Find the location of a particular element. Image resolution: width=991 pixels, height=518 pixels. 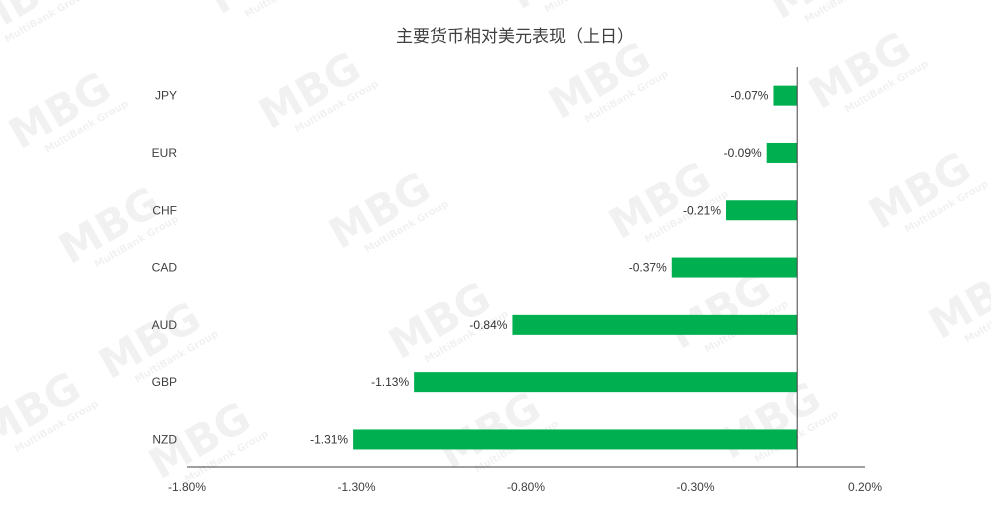

category-labels: JPY EUR CHF CAD AUD GBP NZD is located at coordinates (165, 268).